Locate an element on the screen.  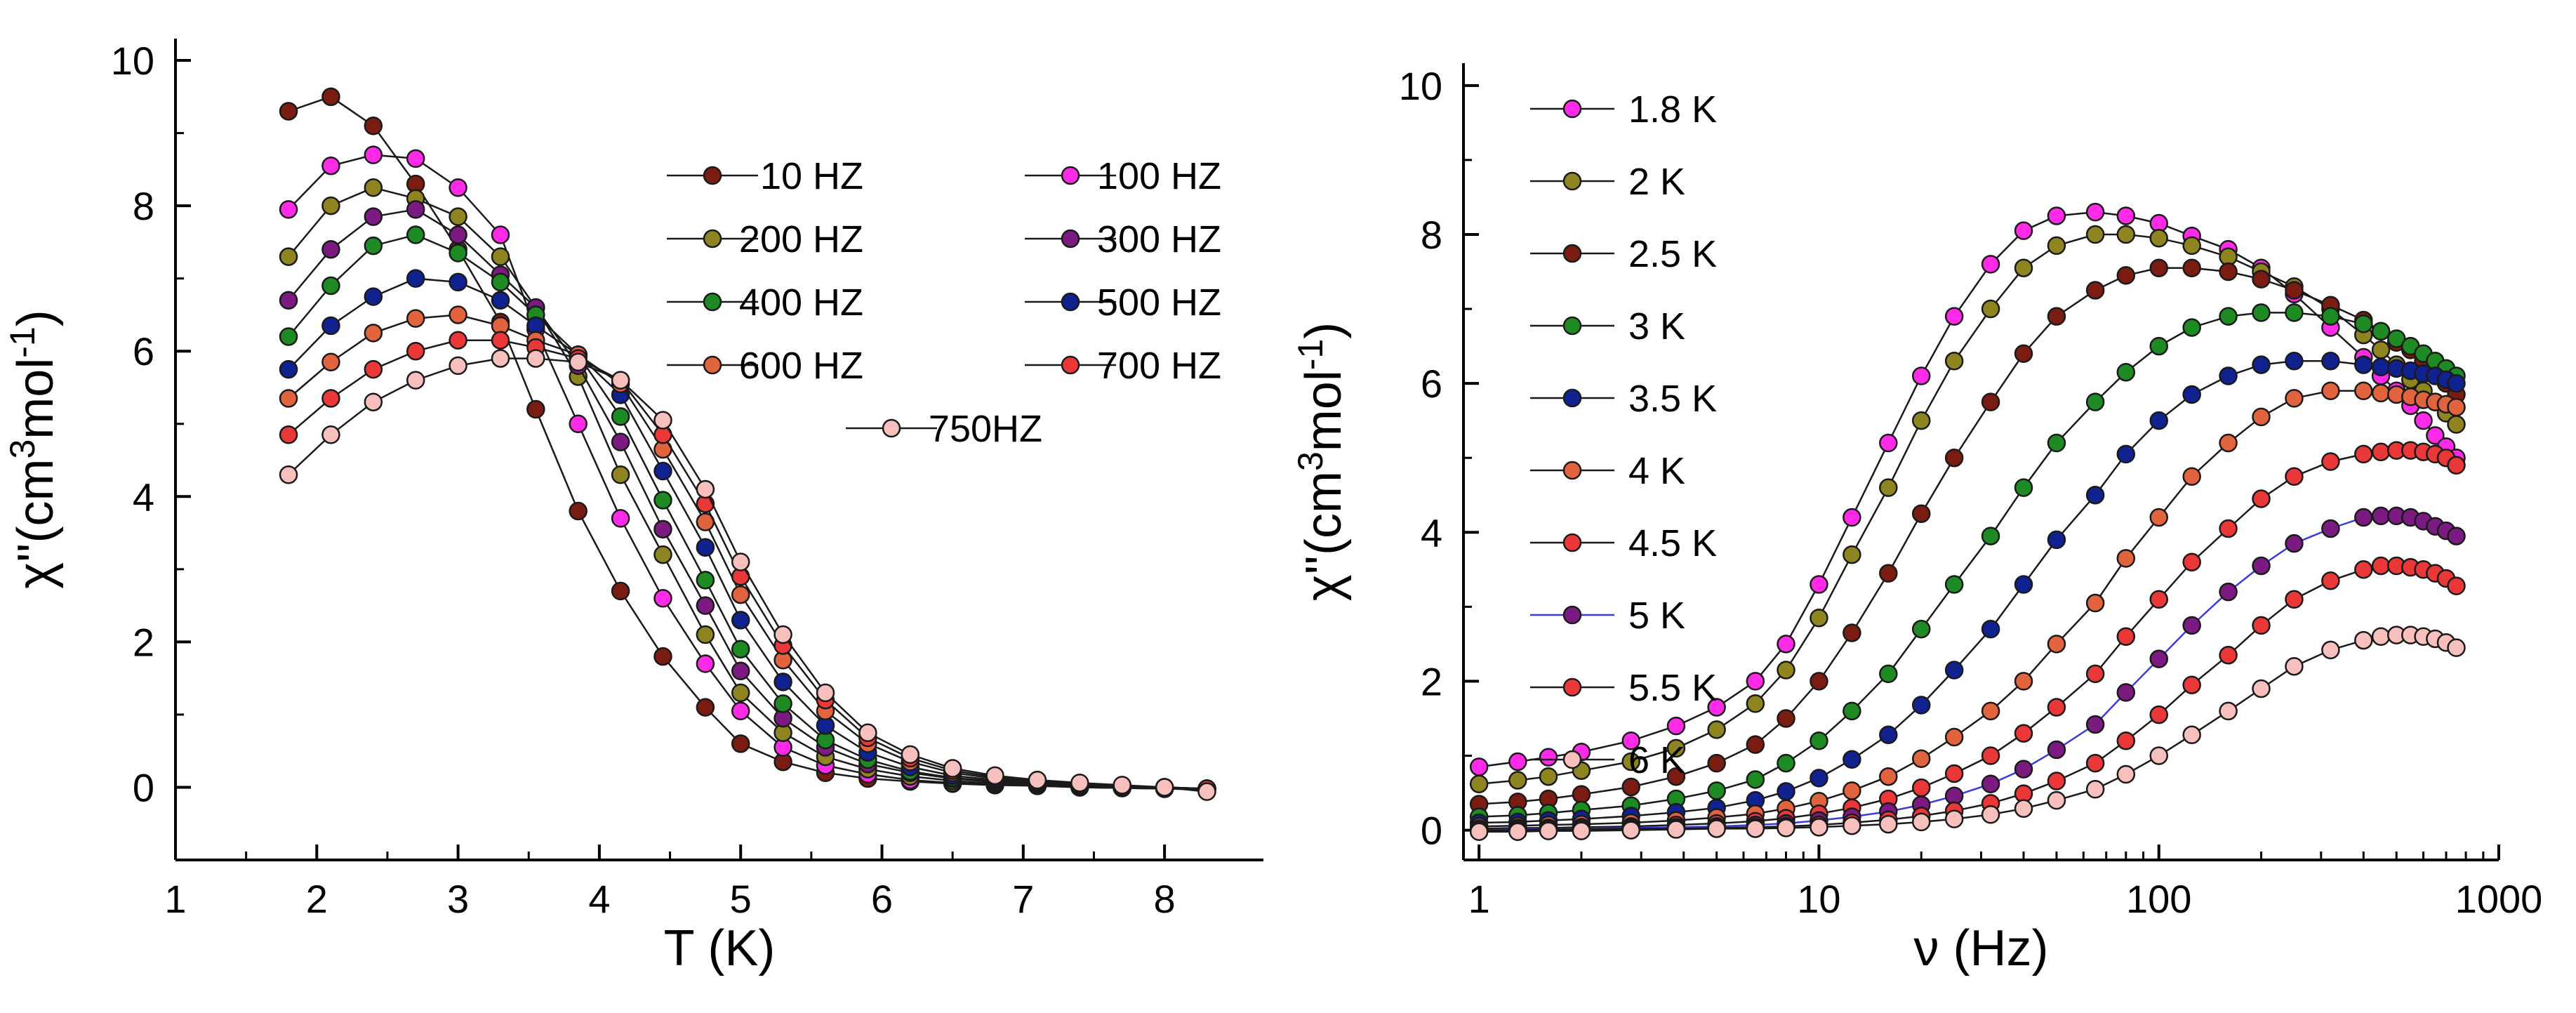
legend-item: 5.5 K is located at coordinates (1624, 688).